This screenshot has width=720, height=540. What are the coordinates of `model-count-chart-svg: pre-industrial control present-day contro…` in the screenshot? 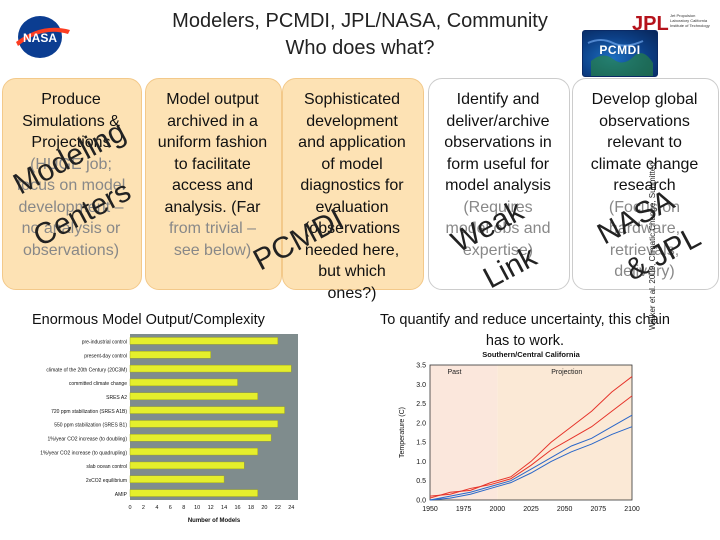 It's located at (169, 429).